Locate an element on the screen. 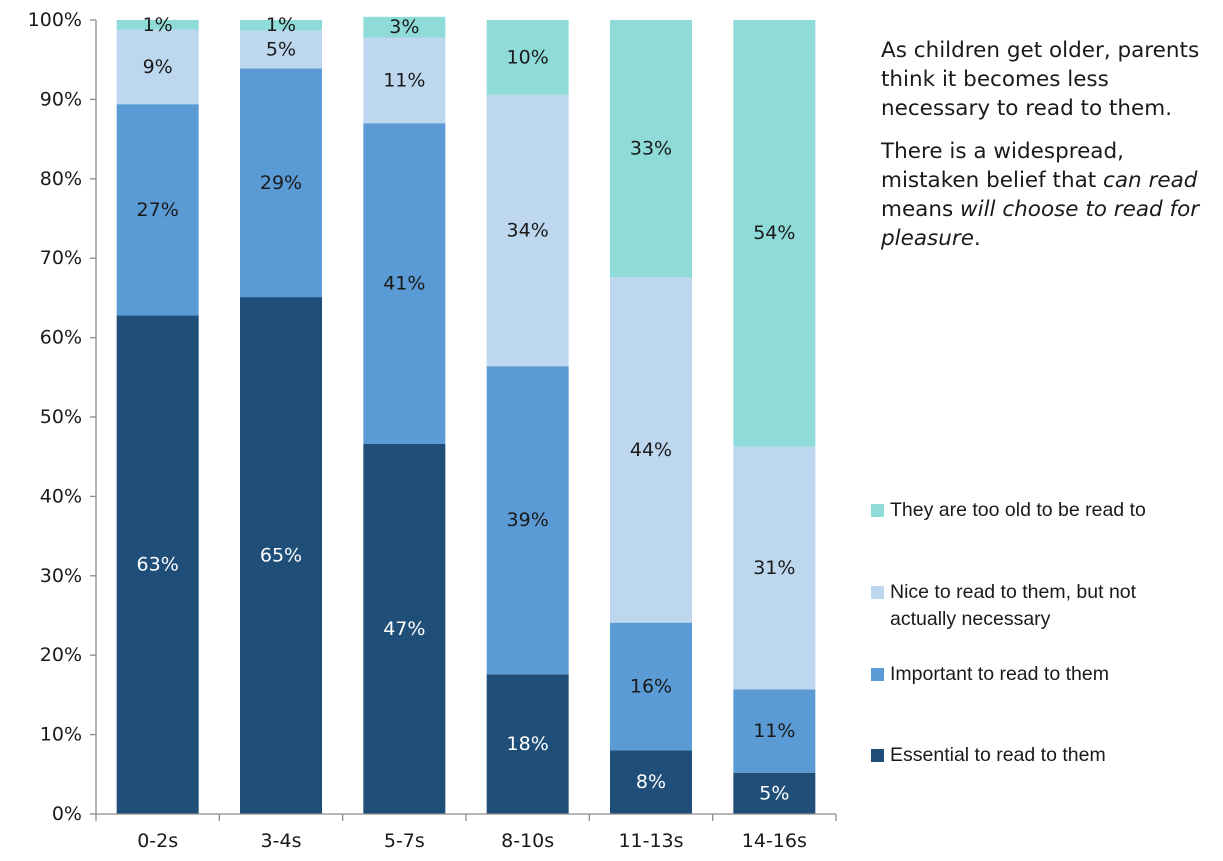  data-label-3-4s-s0: 65% is located at coordinates (281, 556).